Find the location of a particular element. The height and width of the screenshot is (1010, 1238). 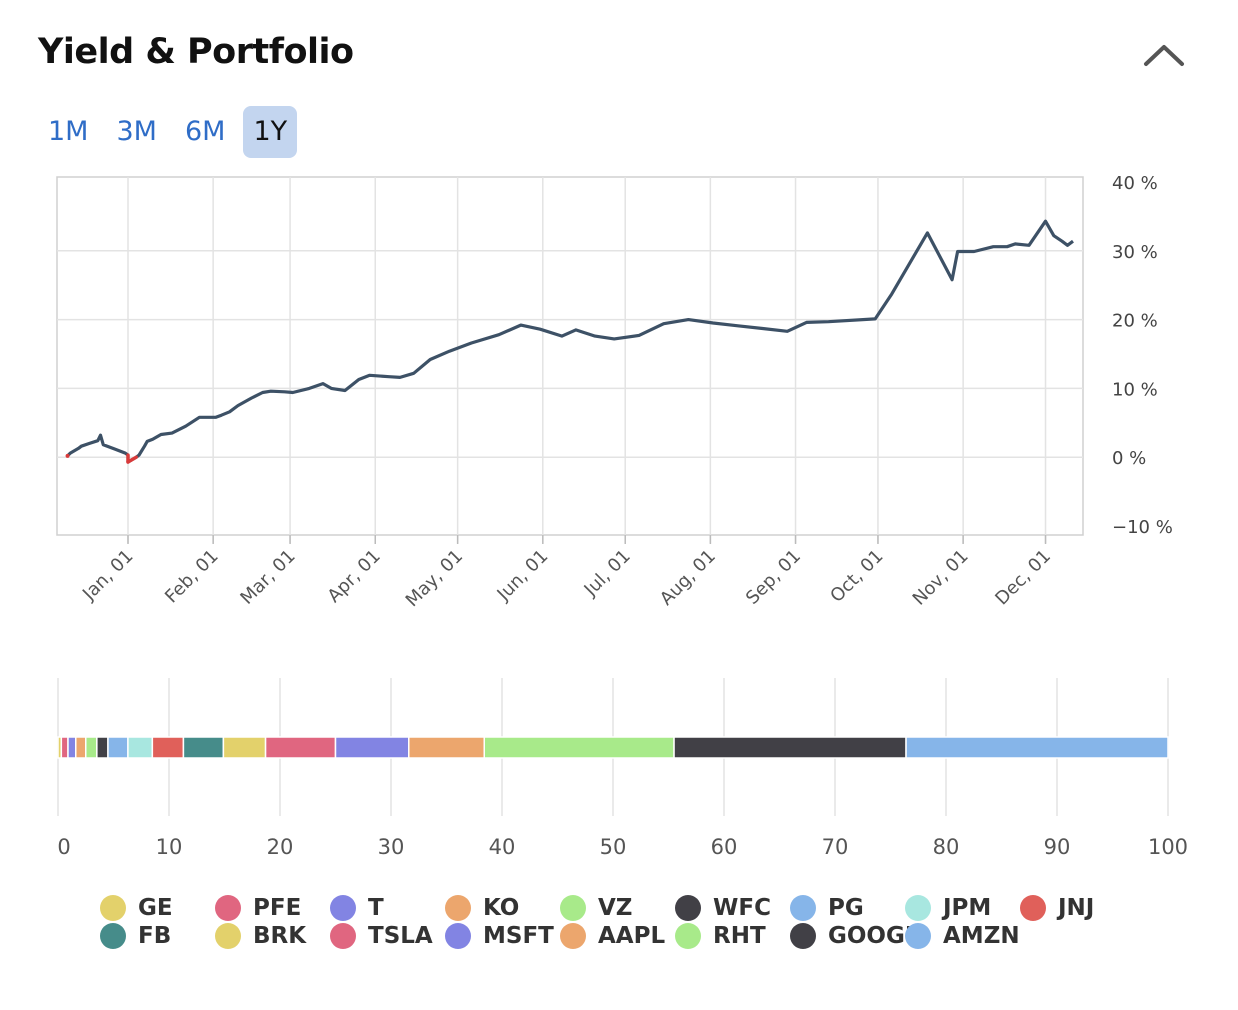

bar-segment-amzn is located at coordinates (1037, 747).